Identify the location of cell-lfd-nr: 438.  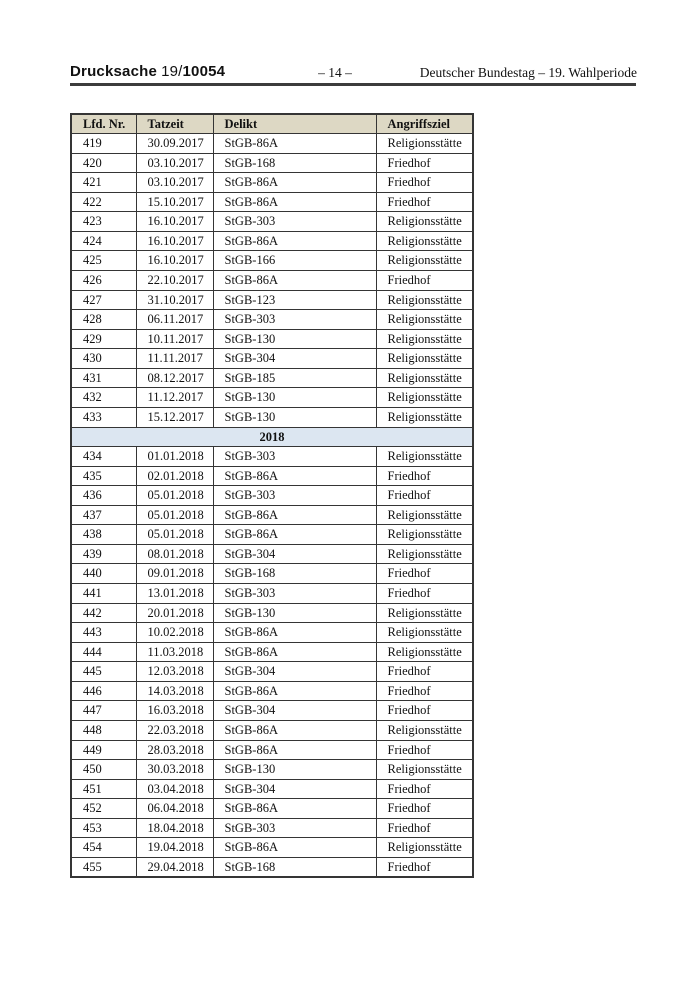
(103, 534).